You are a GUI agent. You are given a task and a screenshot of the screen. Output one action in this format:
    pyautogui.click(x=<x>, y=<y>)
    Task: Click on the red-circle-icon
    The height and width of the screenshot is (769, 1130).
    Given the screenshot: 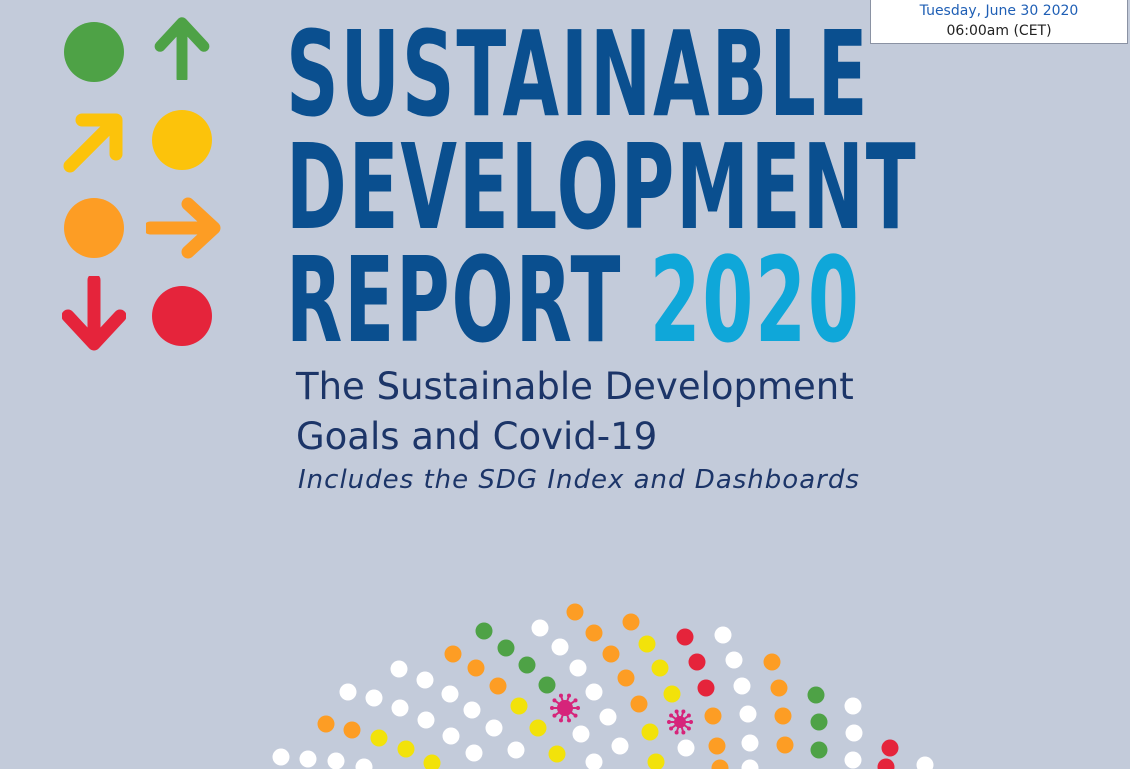 What is the action you would take?
    pyautogui.click(x=182, y=316)
    